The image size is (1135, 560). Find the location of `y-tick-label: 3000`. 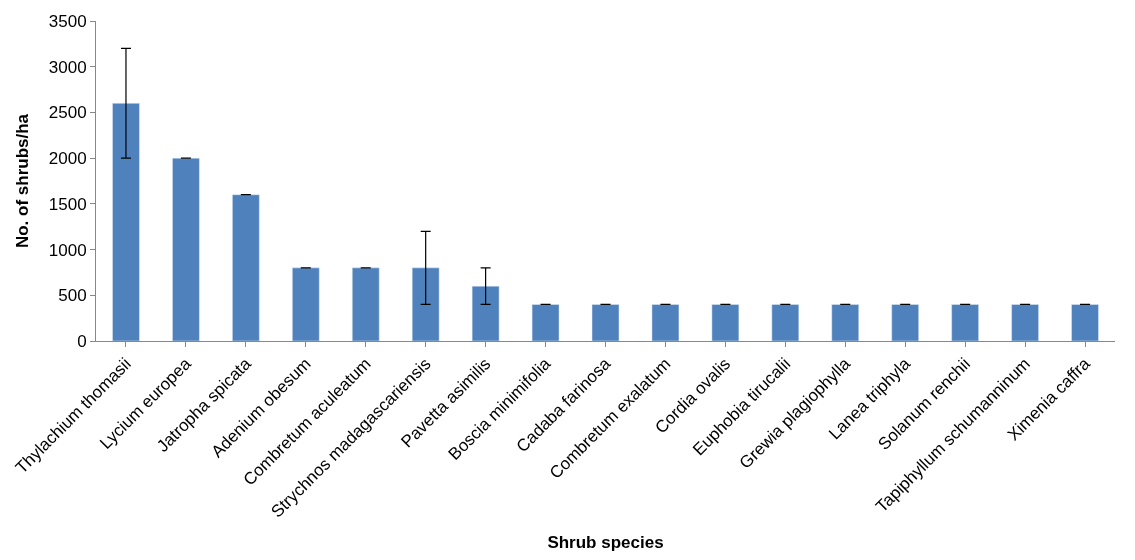

y-tick-label: 3000 is located at coordinates (67, 67).